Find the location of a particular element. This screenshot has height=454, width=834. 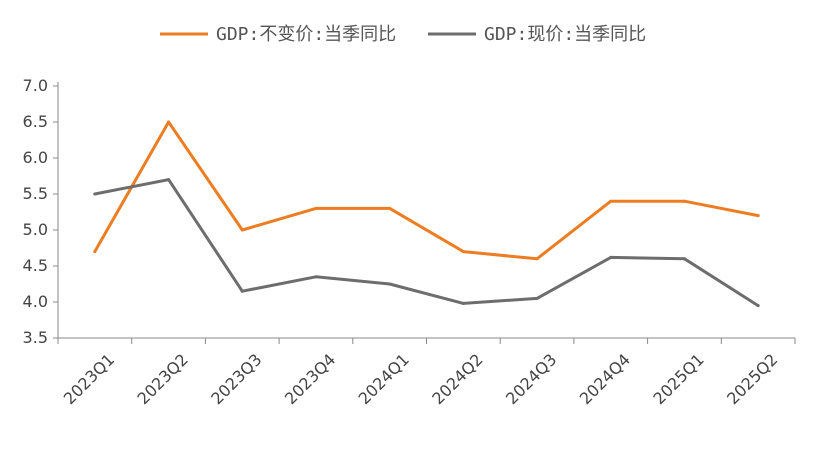

y-tick-label: 4.0 is located at coordinates (35, 301).